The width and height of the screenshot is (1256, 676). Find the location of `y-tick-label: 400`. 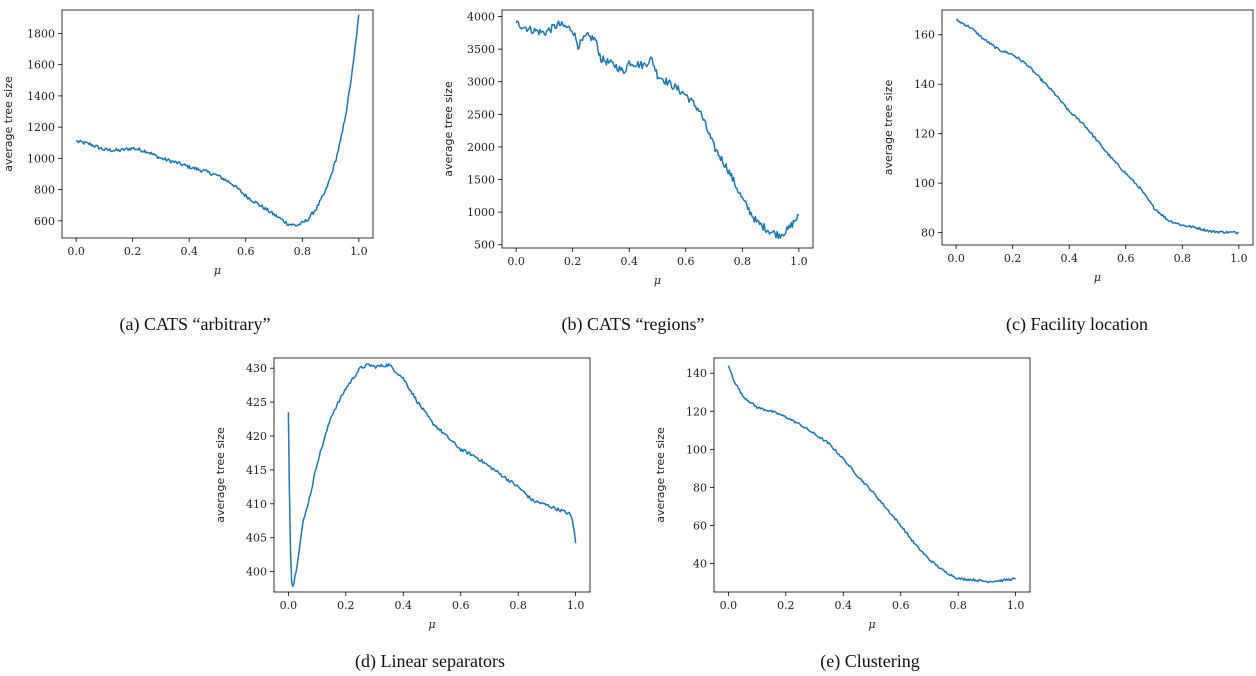

y-tick-label: 400 is located at coordinates (256, 572).